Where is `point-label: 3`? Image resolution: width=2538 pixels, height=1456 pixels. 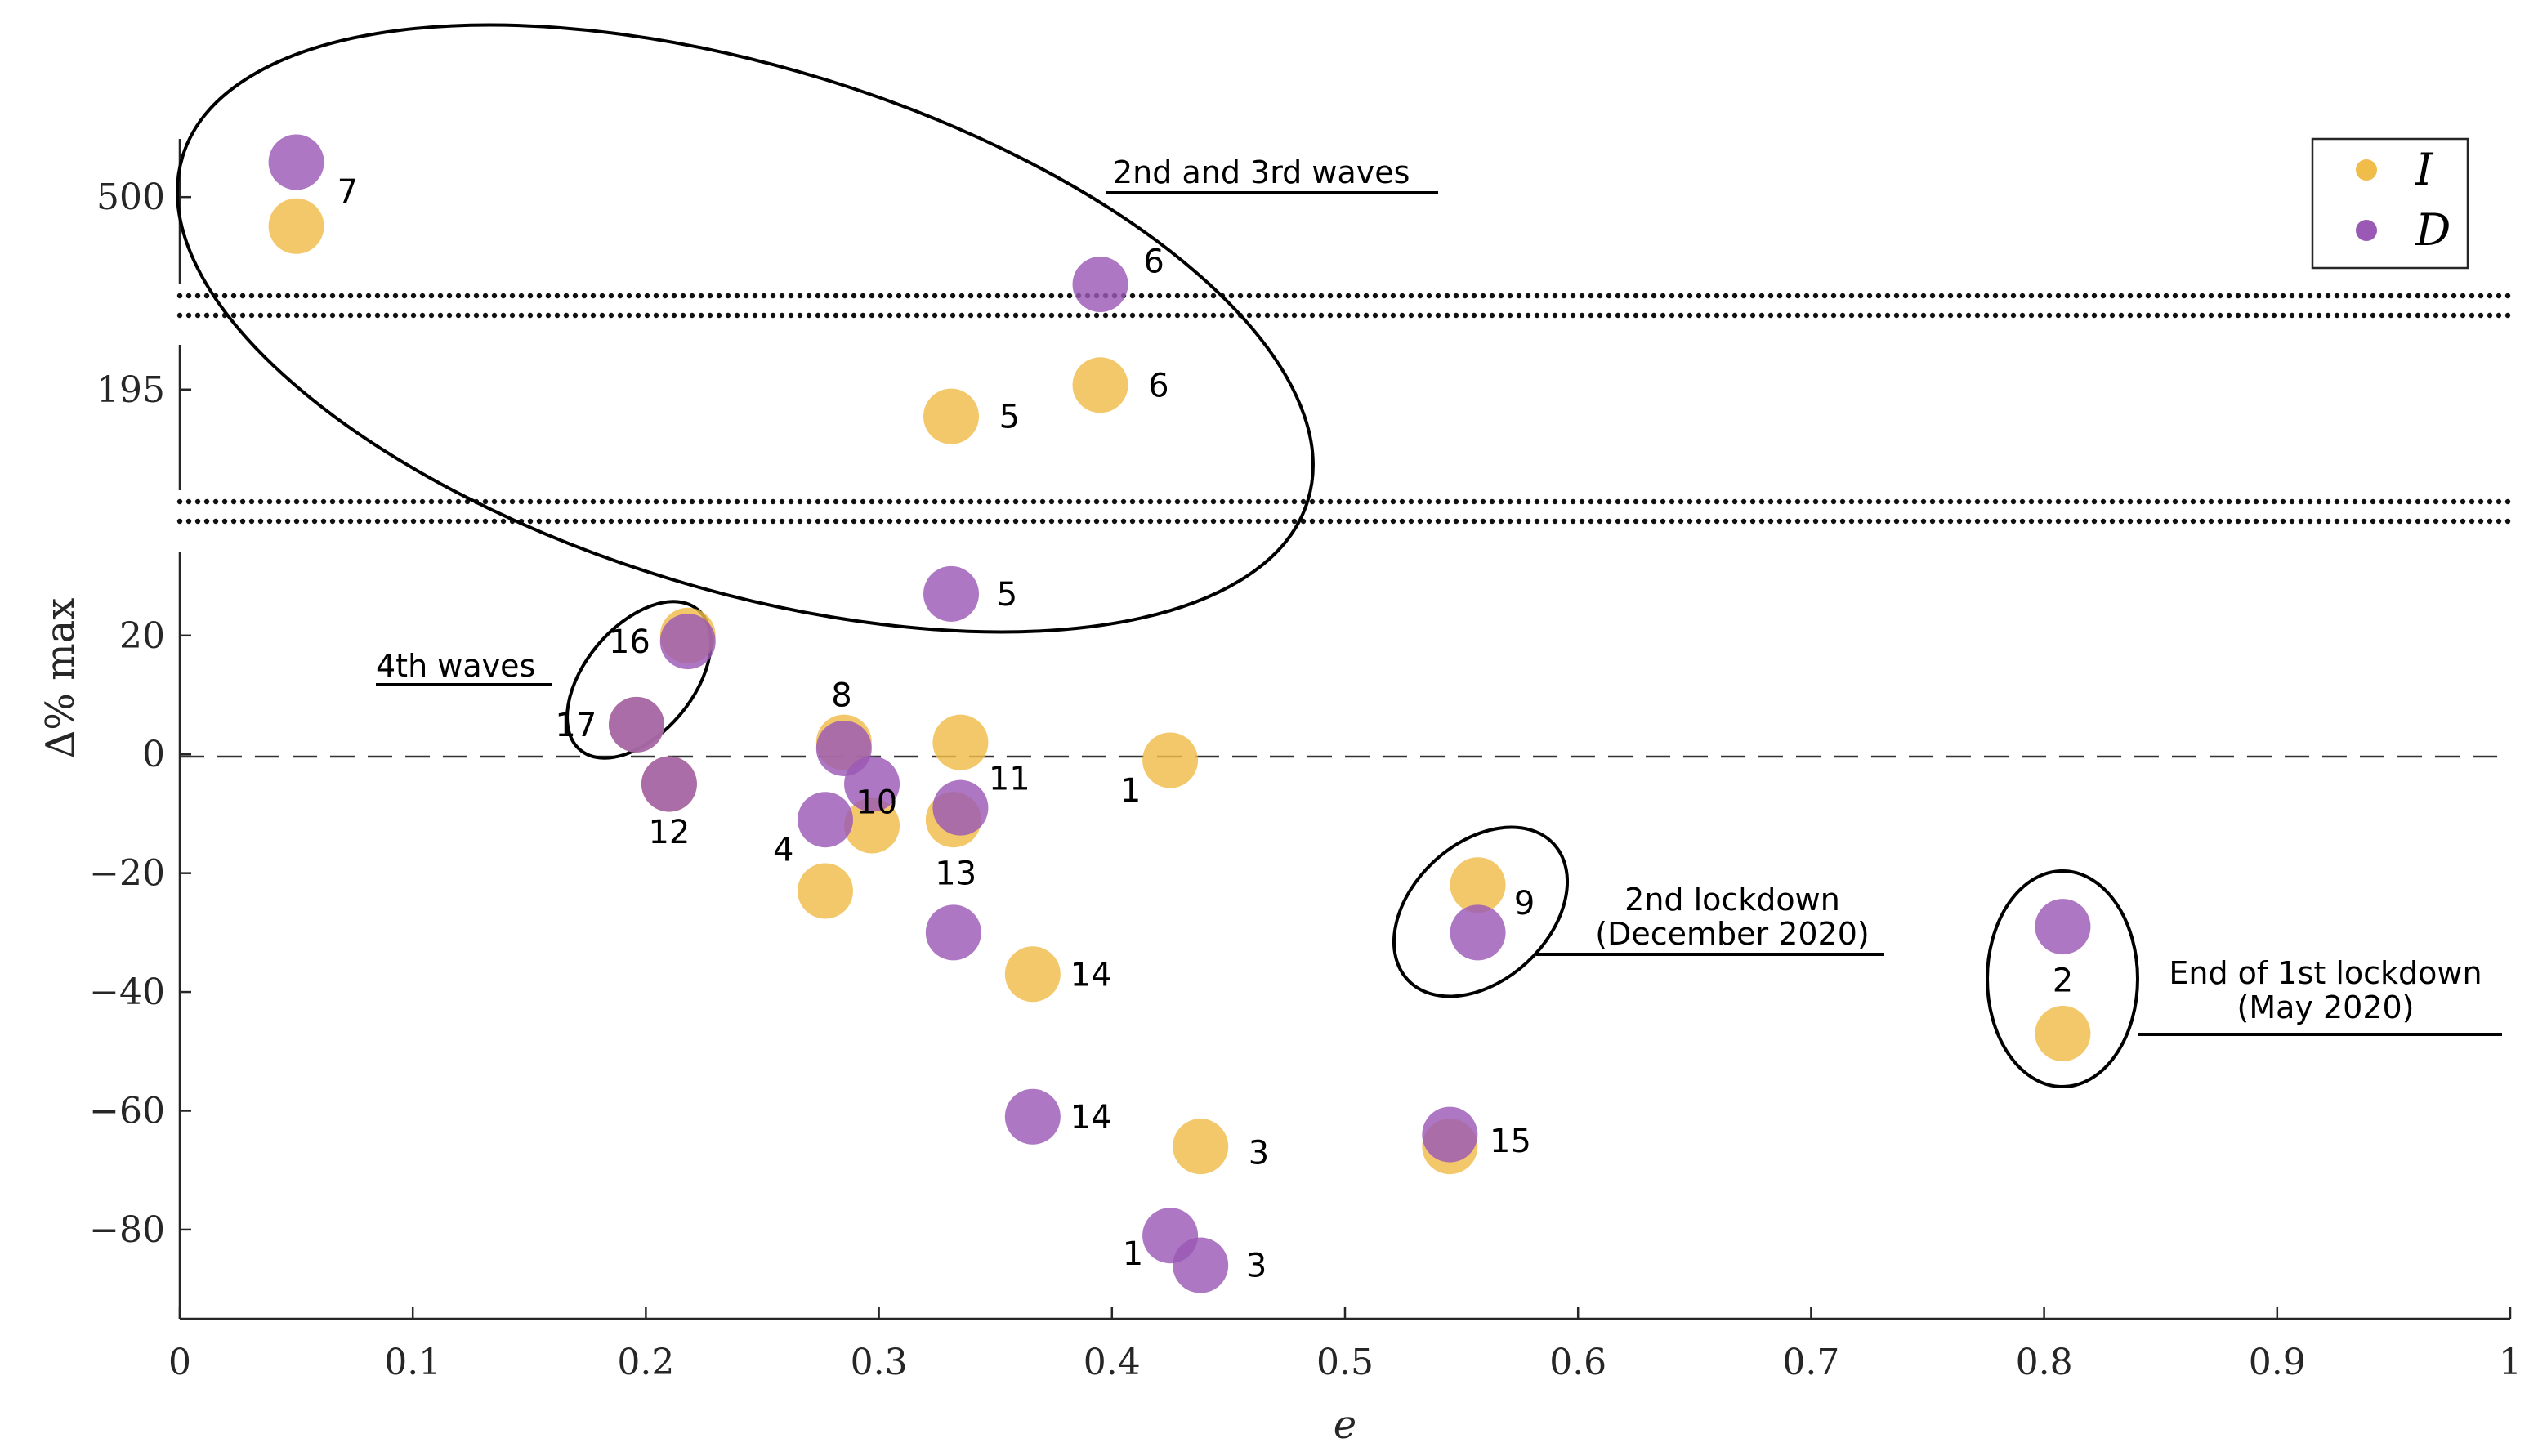 point-label: 3 is located at coordinates (1259, 1153).